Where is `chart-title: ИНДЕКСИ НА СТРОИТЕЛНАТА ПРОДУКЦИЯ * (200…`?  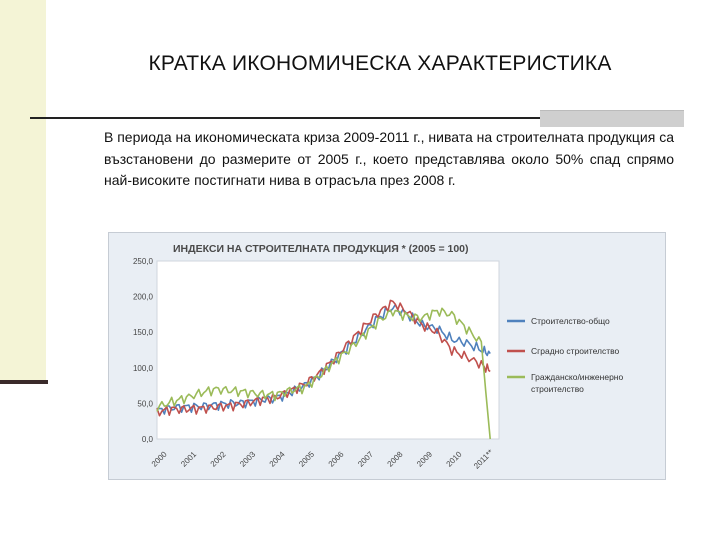 chart-title: ИНДЕКСИ НА СТРОИТЕЛНАТА ПРОДУКЦИЯ * (200… is located at coordinates (321, 249).